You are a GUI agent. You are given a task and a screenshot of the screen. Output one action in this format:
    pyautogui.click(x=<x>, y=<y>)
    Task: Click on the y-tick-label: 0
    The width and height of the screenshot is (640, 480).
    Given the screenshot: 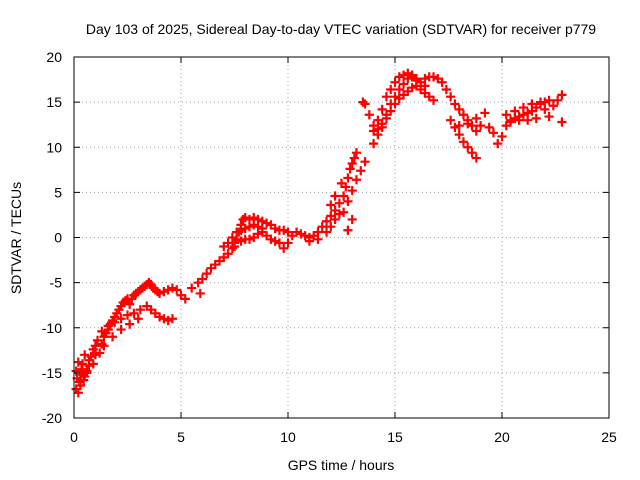 What is the action you would take?
    pyautogui.click(x=58, y=238)
    